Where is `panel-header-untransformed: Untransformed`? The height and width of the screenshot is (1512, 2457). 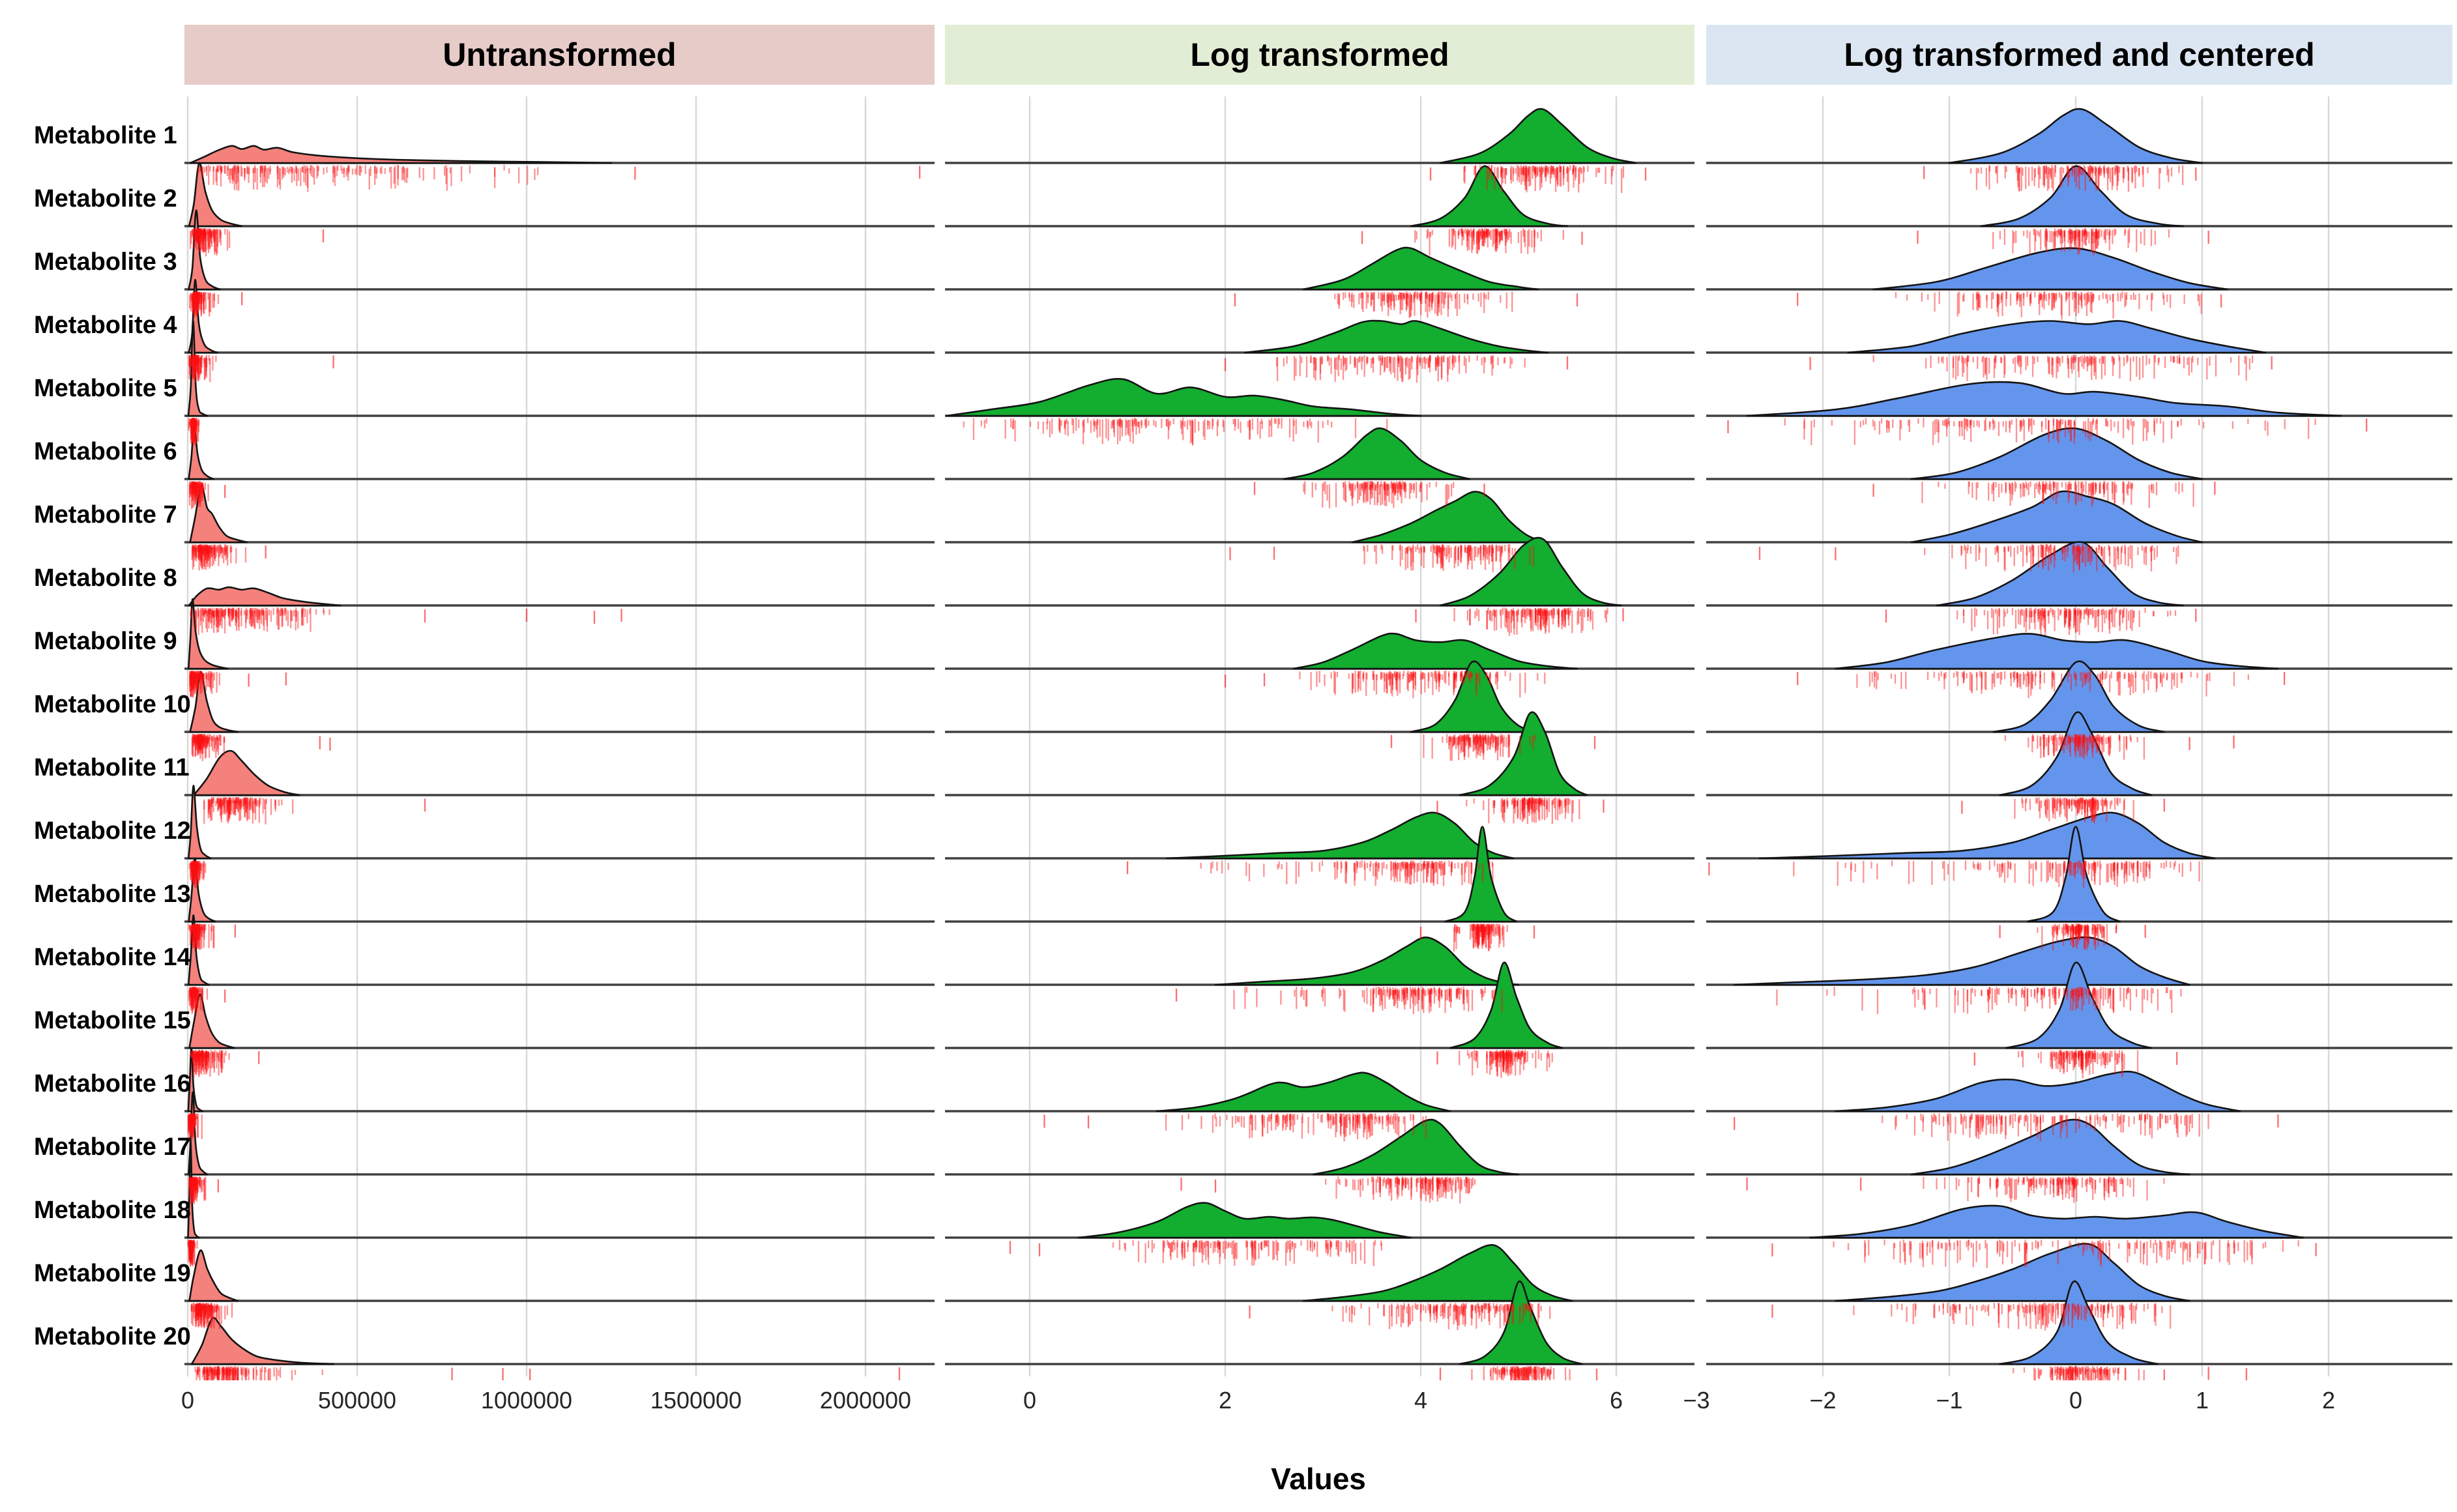 panel-header-untransformed: Untransformed is located at coordinates (559, 55).